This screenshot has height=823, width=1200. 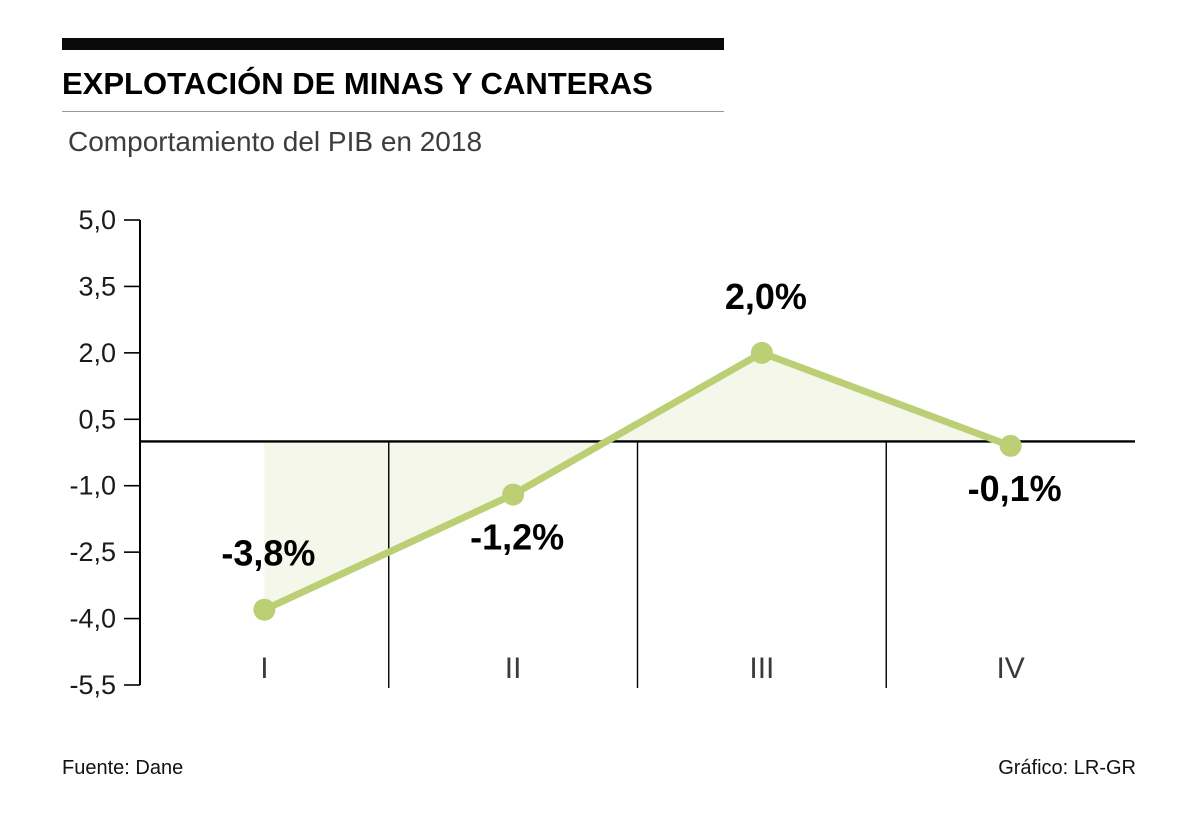 What do you see at coordinates (1067, 768) in the screenshot?
I see `graphic-credit: Gráfico: LR-GR` at bounding box center [1067, 768].